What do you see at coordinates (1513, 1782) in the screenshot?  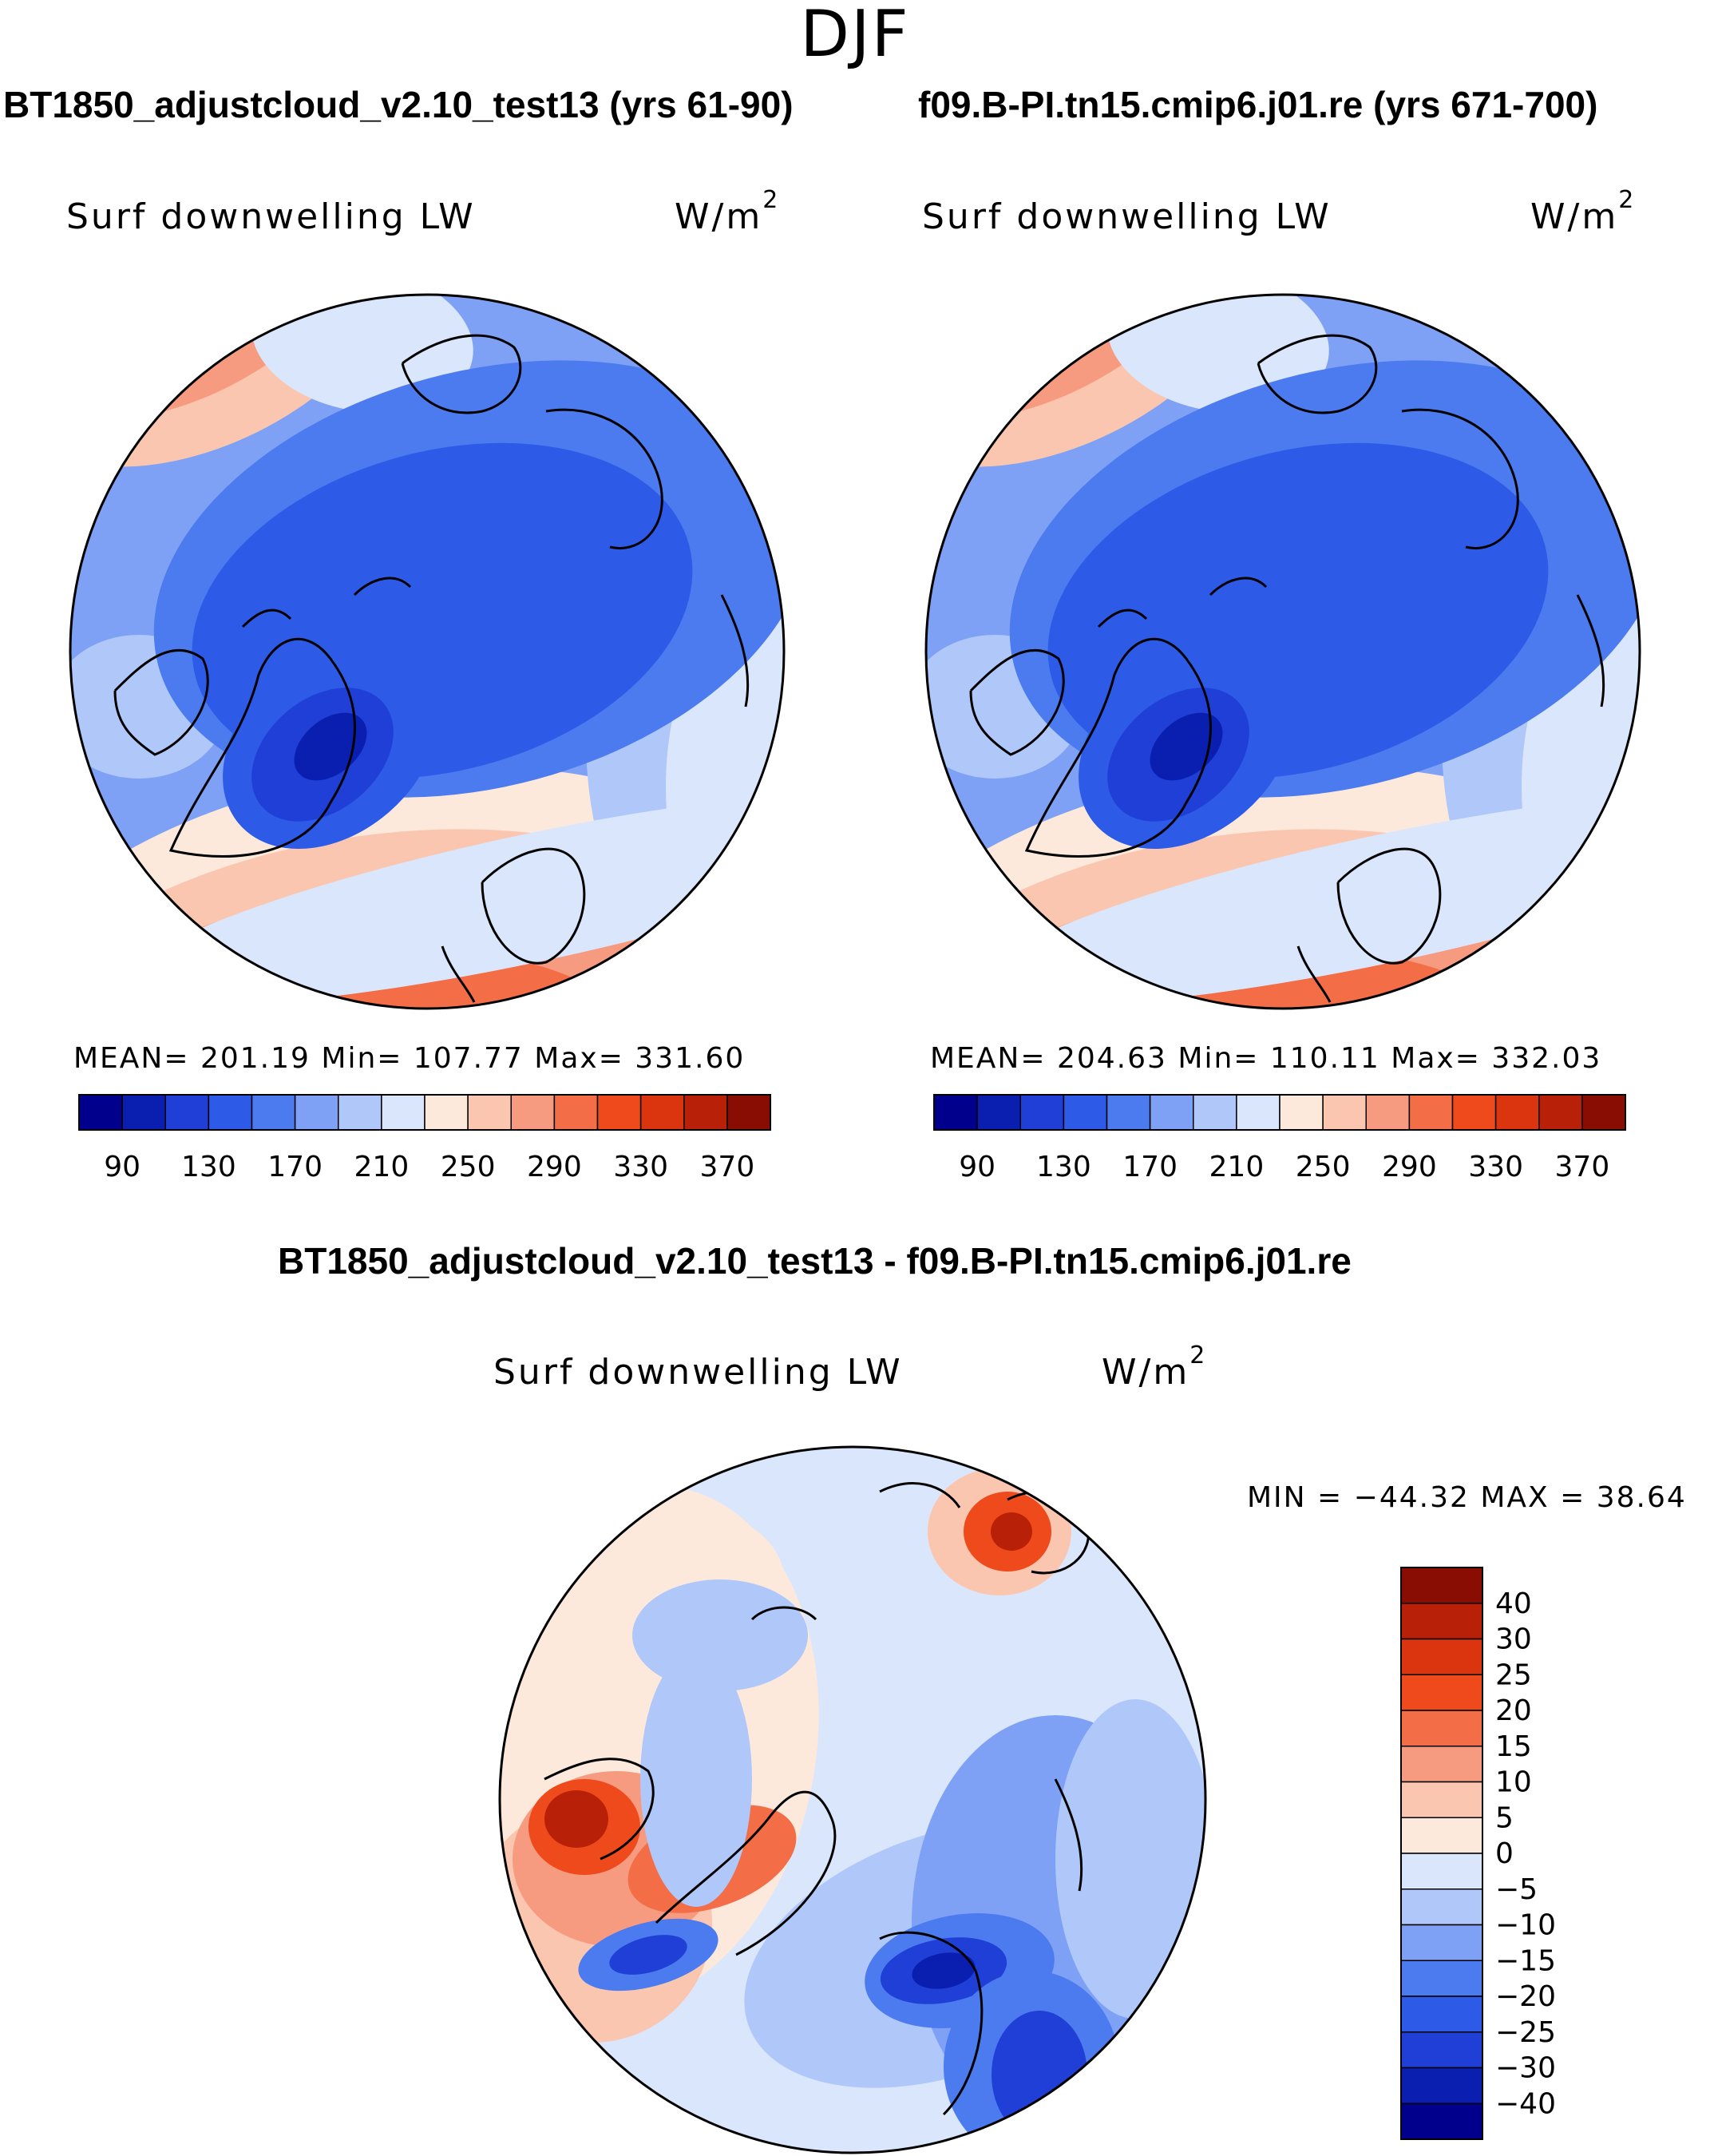 I see `difference-colorbar-tick-label: 10` at bounding box center [1513, 1782].